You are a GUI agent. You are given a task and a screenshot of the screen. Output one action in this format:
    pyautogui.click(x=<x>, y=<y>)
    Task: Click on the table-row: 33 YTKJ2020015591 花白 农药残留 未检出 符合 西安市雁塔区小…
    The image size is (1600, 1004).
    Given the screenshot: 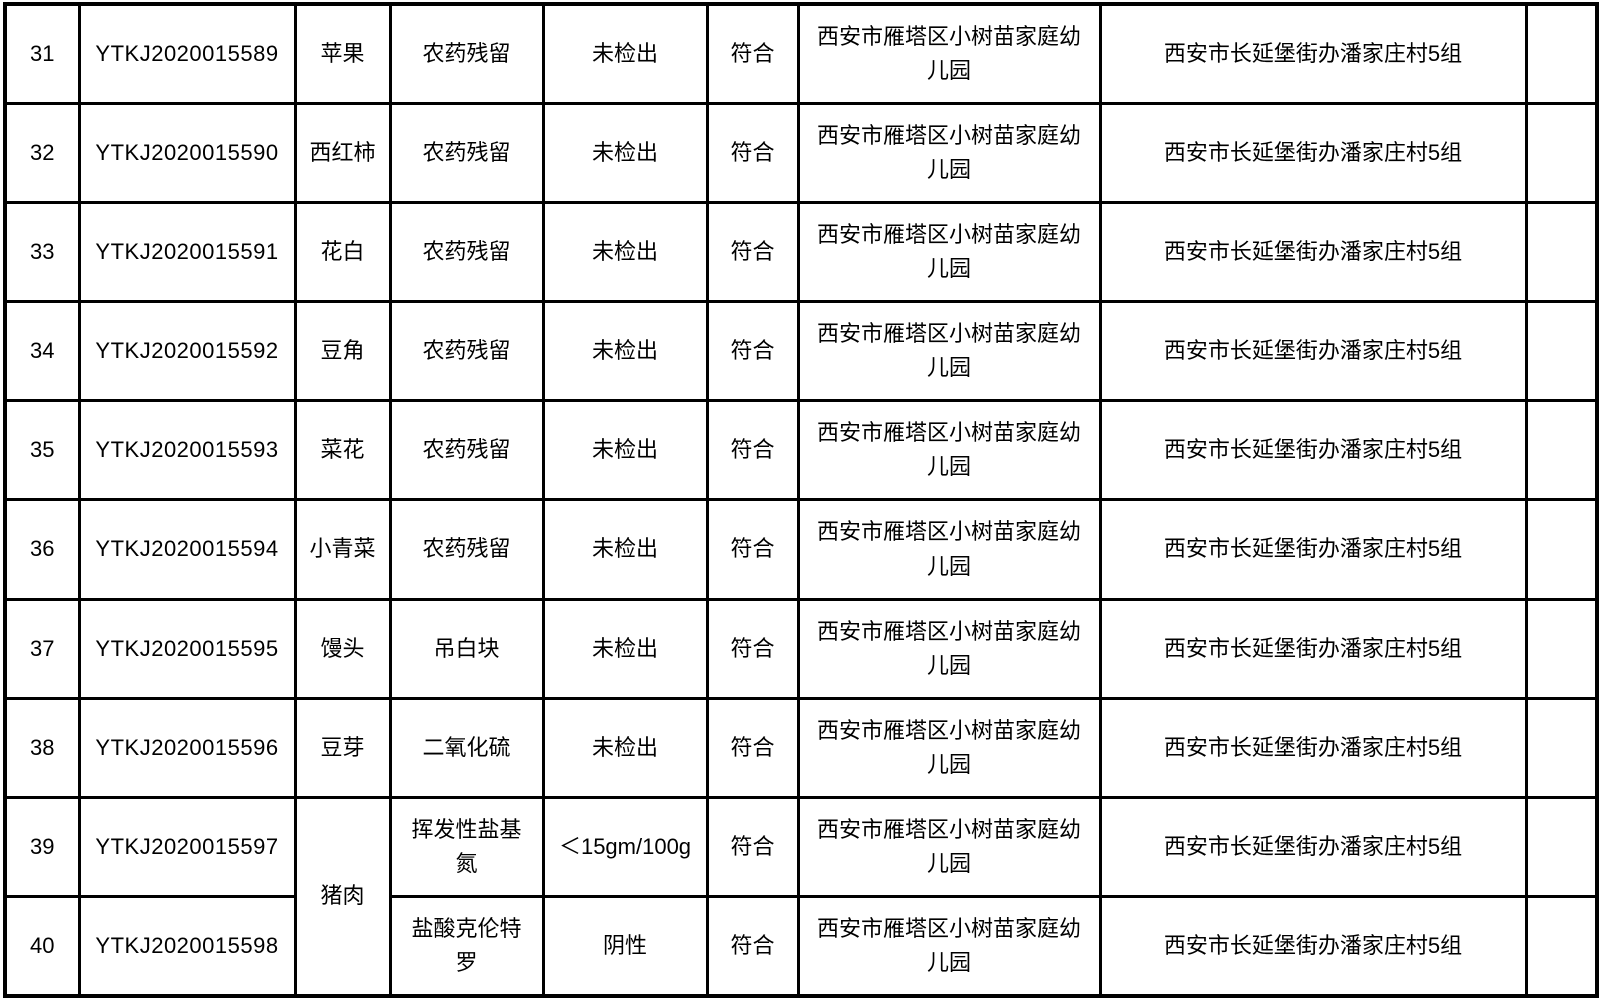 What is the action you would take?
    pyautogui.click(x=801, y=252)
    